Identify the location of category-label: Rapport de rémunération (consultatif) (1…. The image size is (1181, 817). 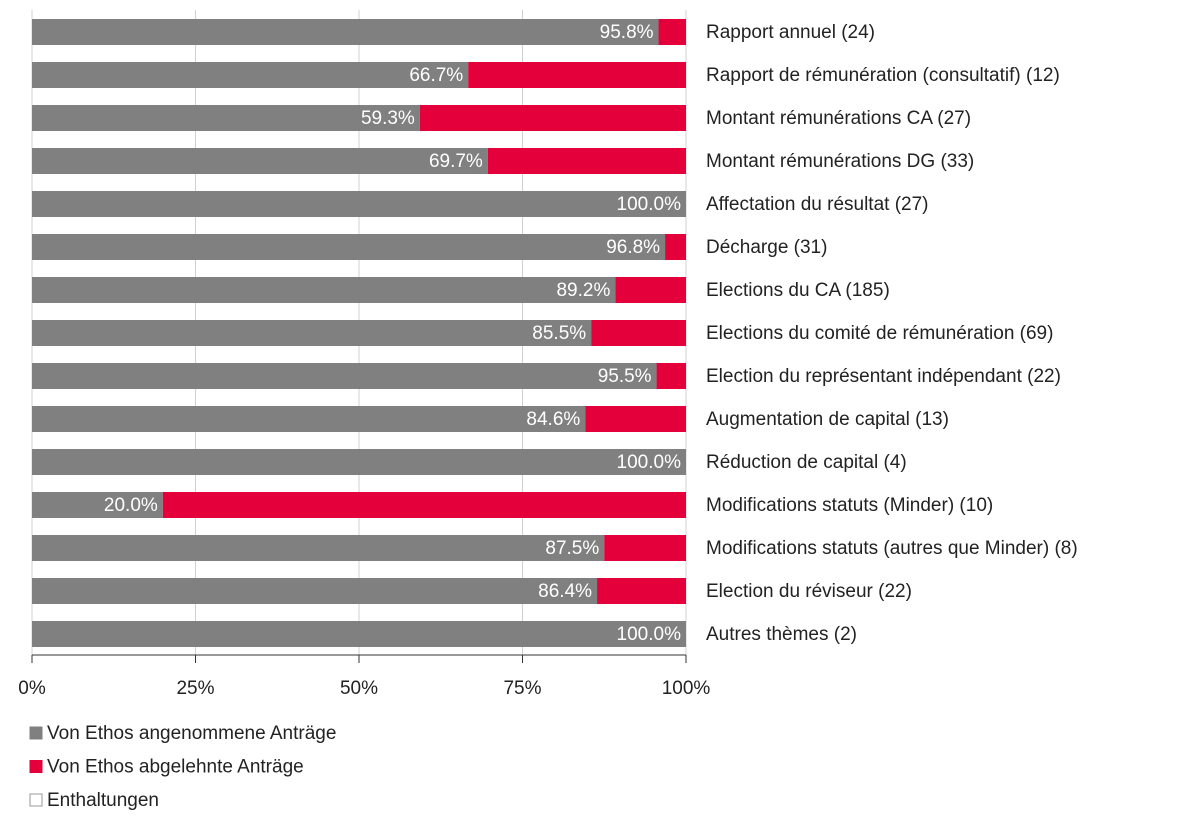
(883, 75).